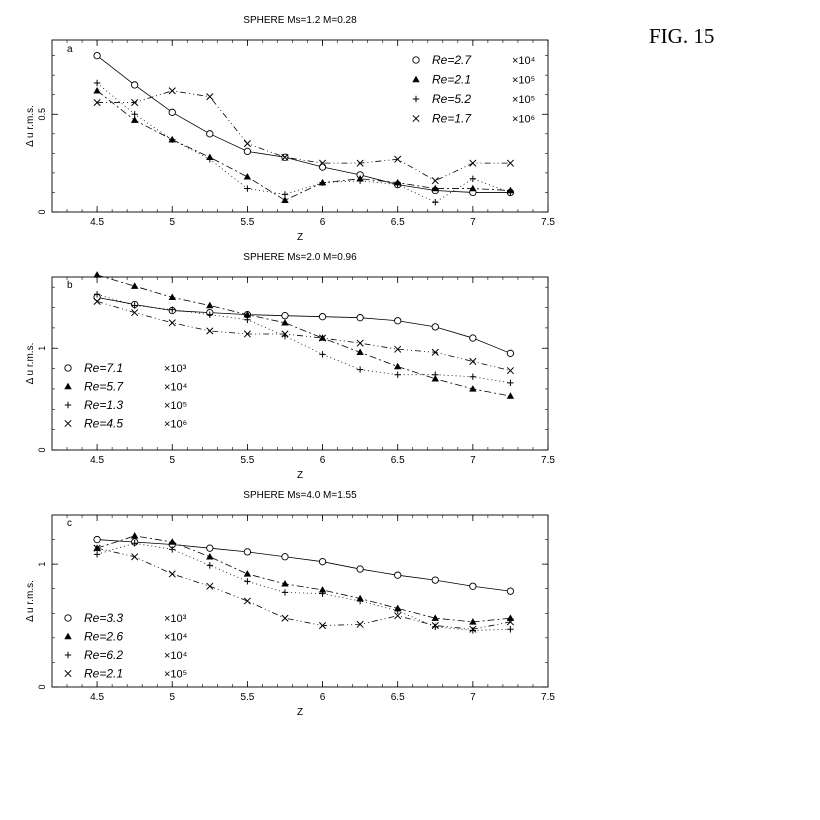 This screenshot has height=820, width=820. What do you see at coordinates (103, 637) in the screenshot?
I see `legend-label: Re=2.6` at bounding box center [103, 637].